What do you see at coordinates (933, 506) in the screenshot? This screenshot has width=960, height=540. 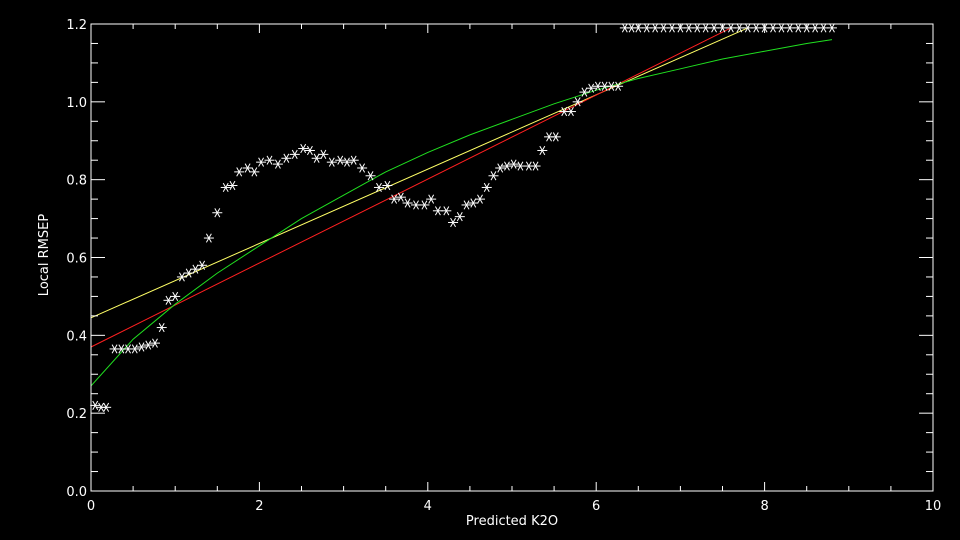 I see `x-tick-label: 10` at bounding box center [933, 506].